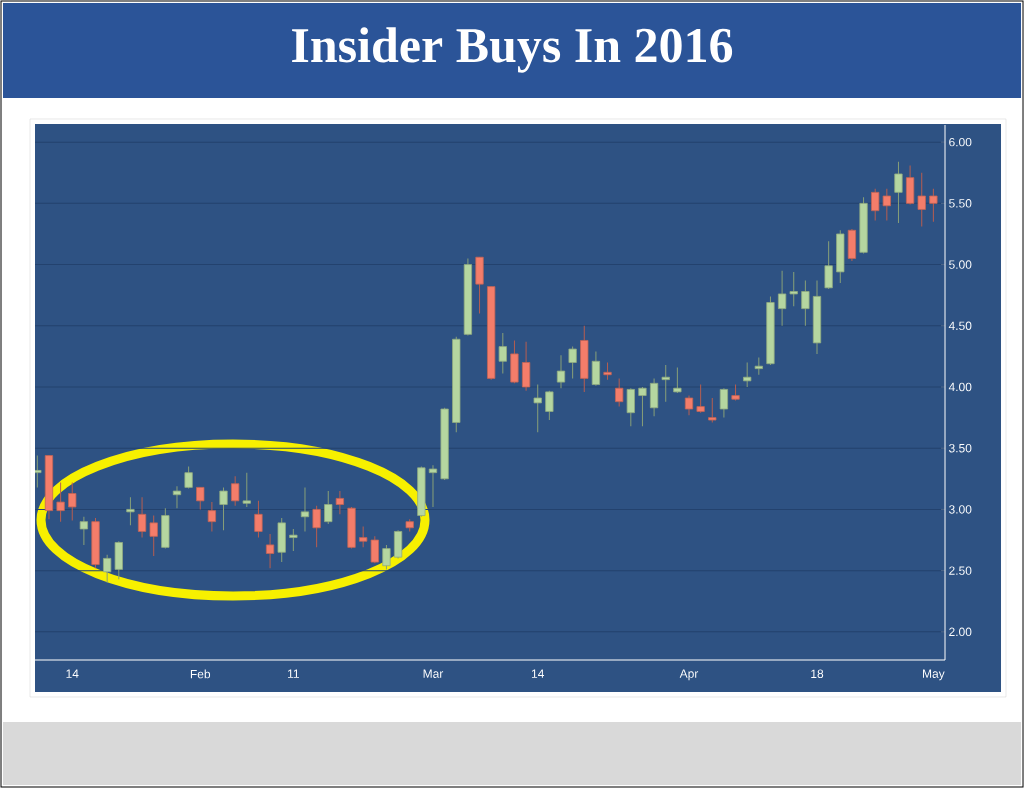  What do you see at coordinates (433, 673) in the screenshot?
I see `x-tick-label: Mar` at bounding box center [433, 673].